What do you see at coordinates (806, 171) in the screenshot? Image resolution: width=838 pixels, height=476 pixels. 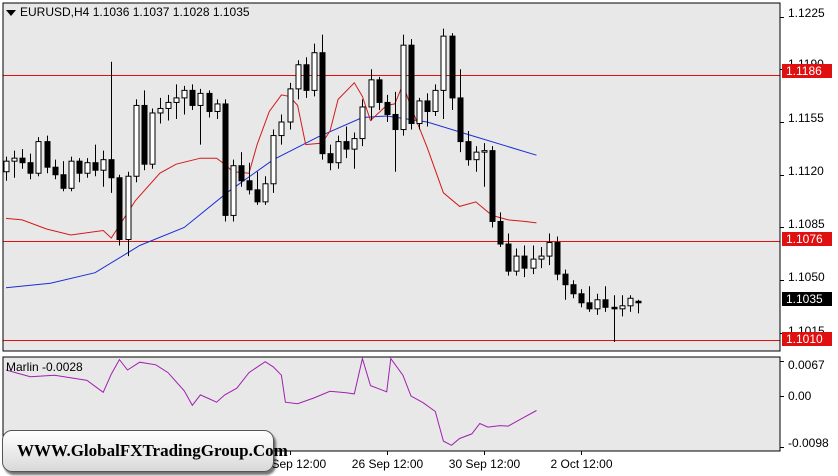 I see `price-tick: 1.1120` at bounding box center [806, 171].